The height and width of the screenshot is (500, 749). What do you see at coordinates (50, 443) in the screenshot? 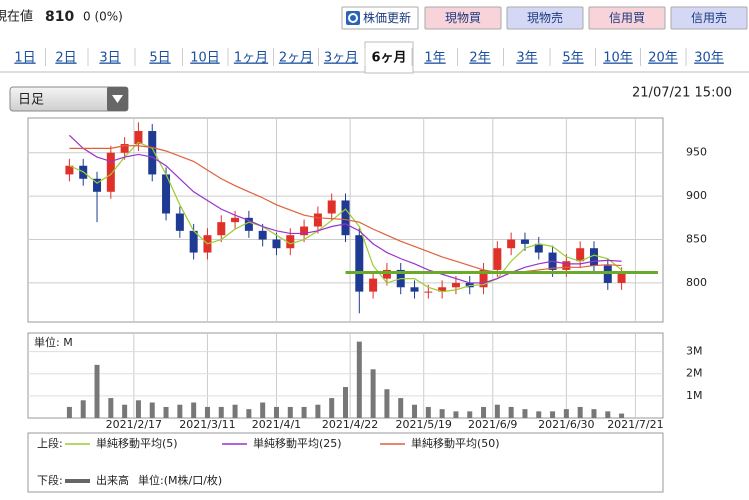
I see `legend-upper-label: 上段:` at bounding box center [50, 443].